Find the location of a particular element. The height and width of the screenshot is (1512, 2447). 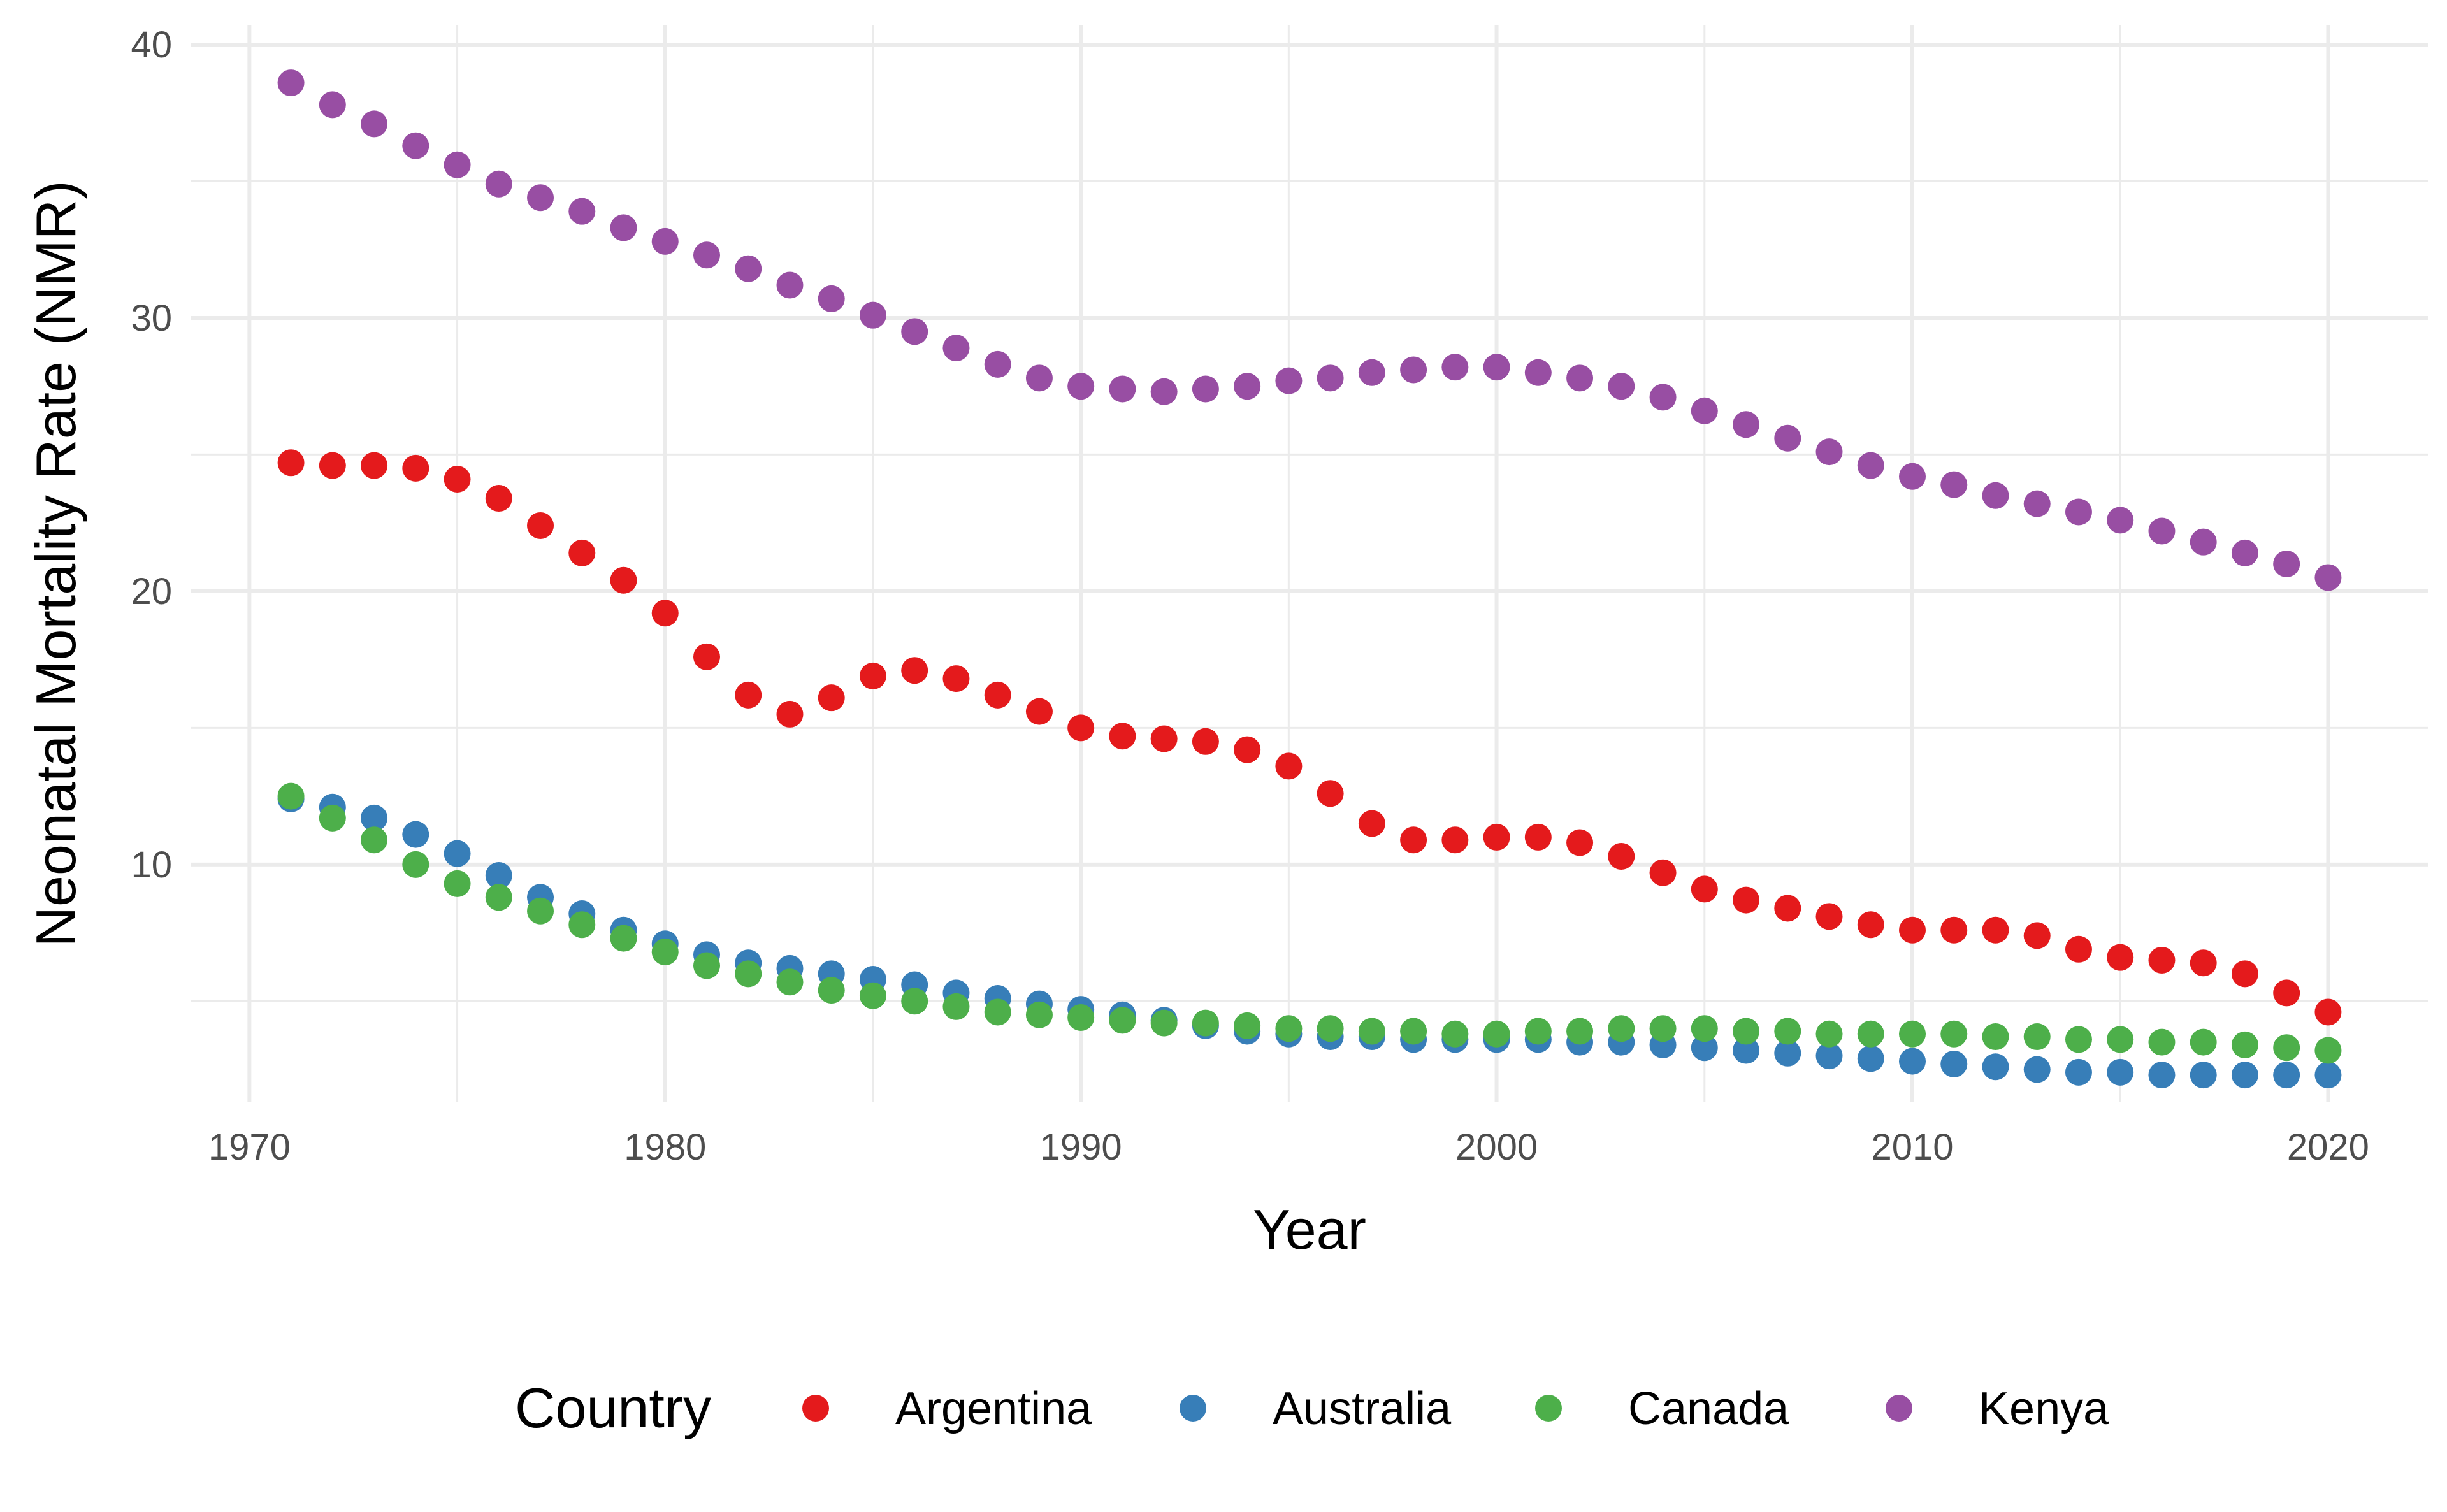

x-tick-label: 1970 is located at coordinates (249, 1147).